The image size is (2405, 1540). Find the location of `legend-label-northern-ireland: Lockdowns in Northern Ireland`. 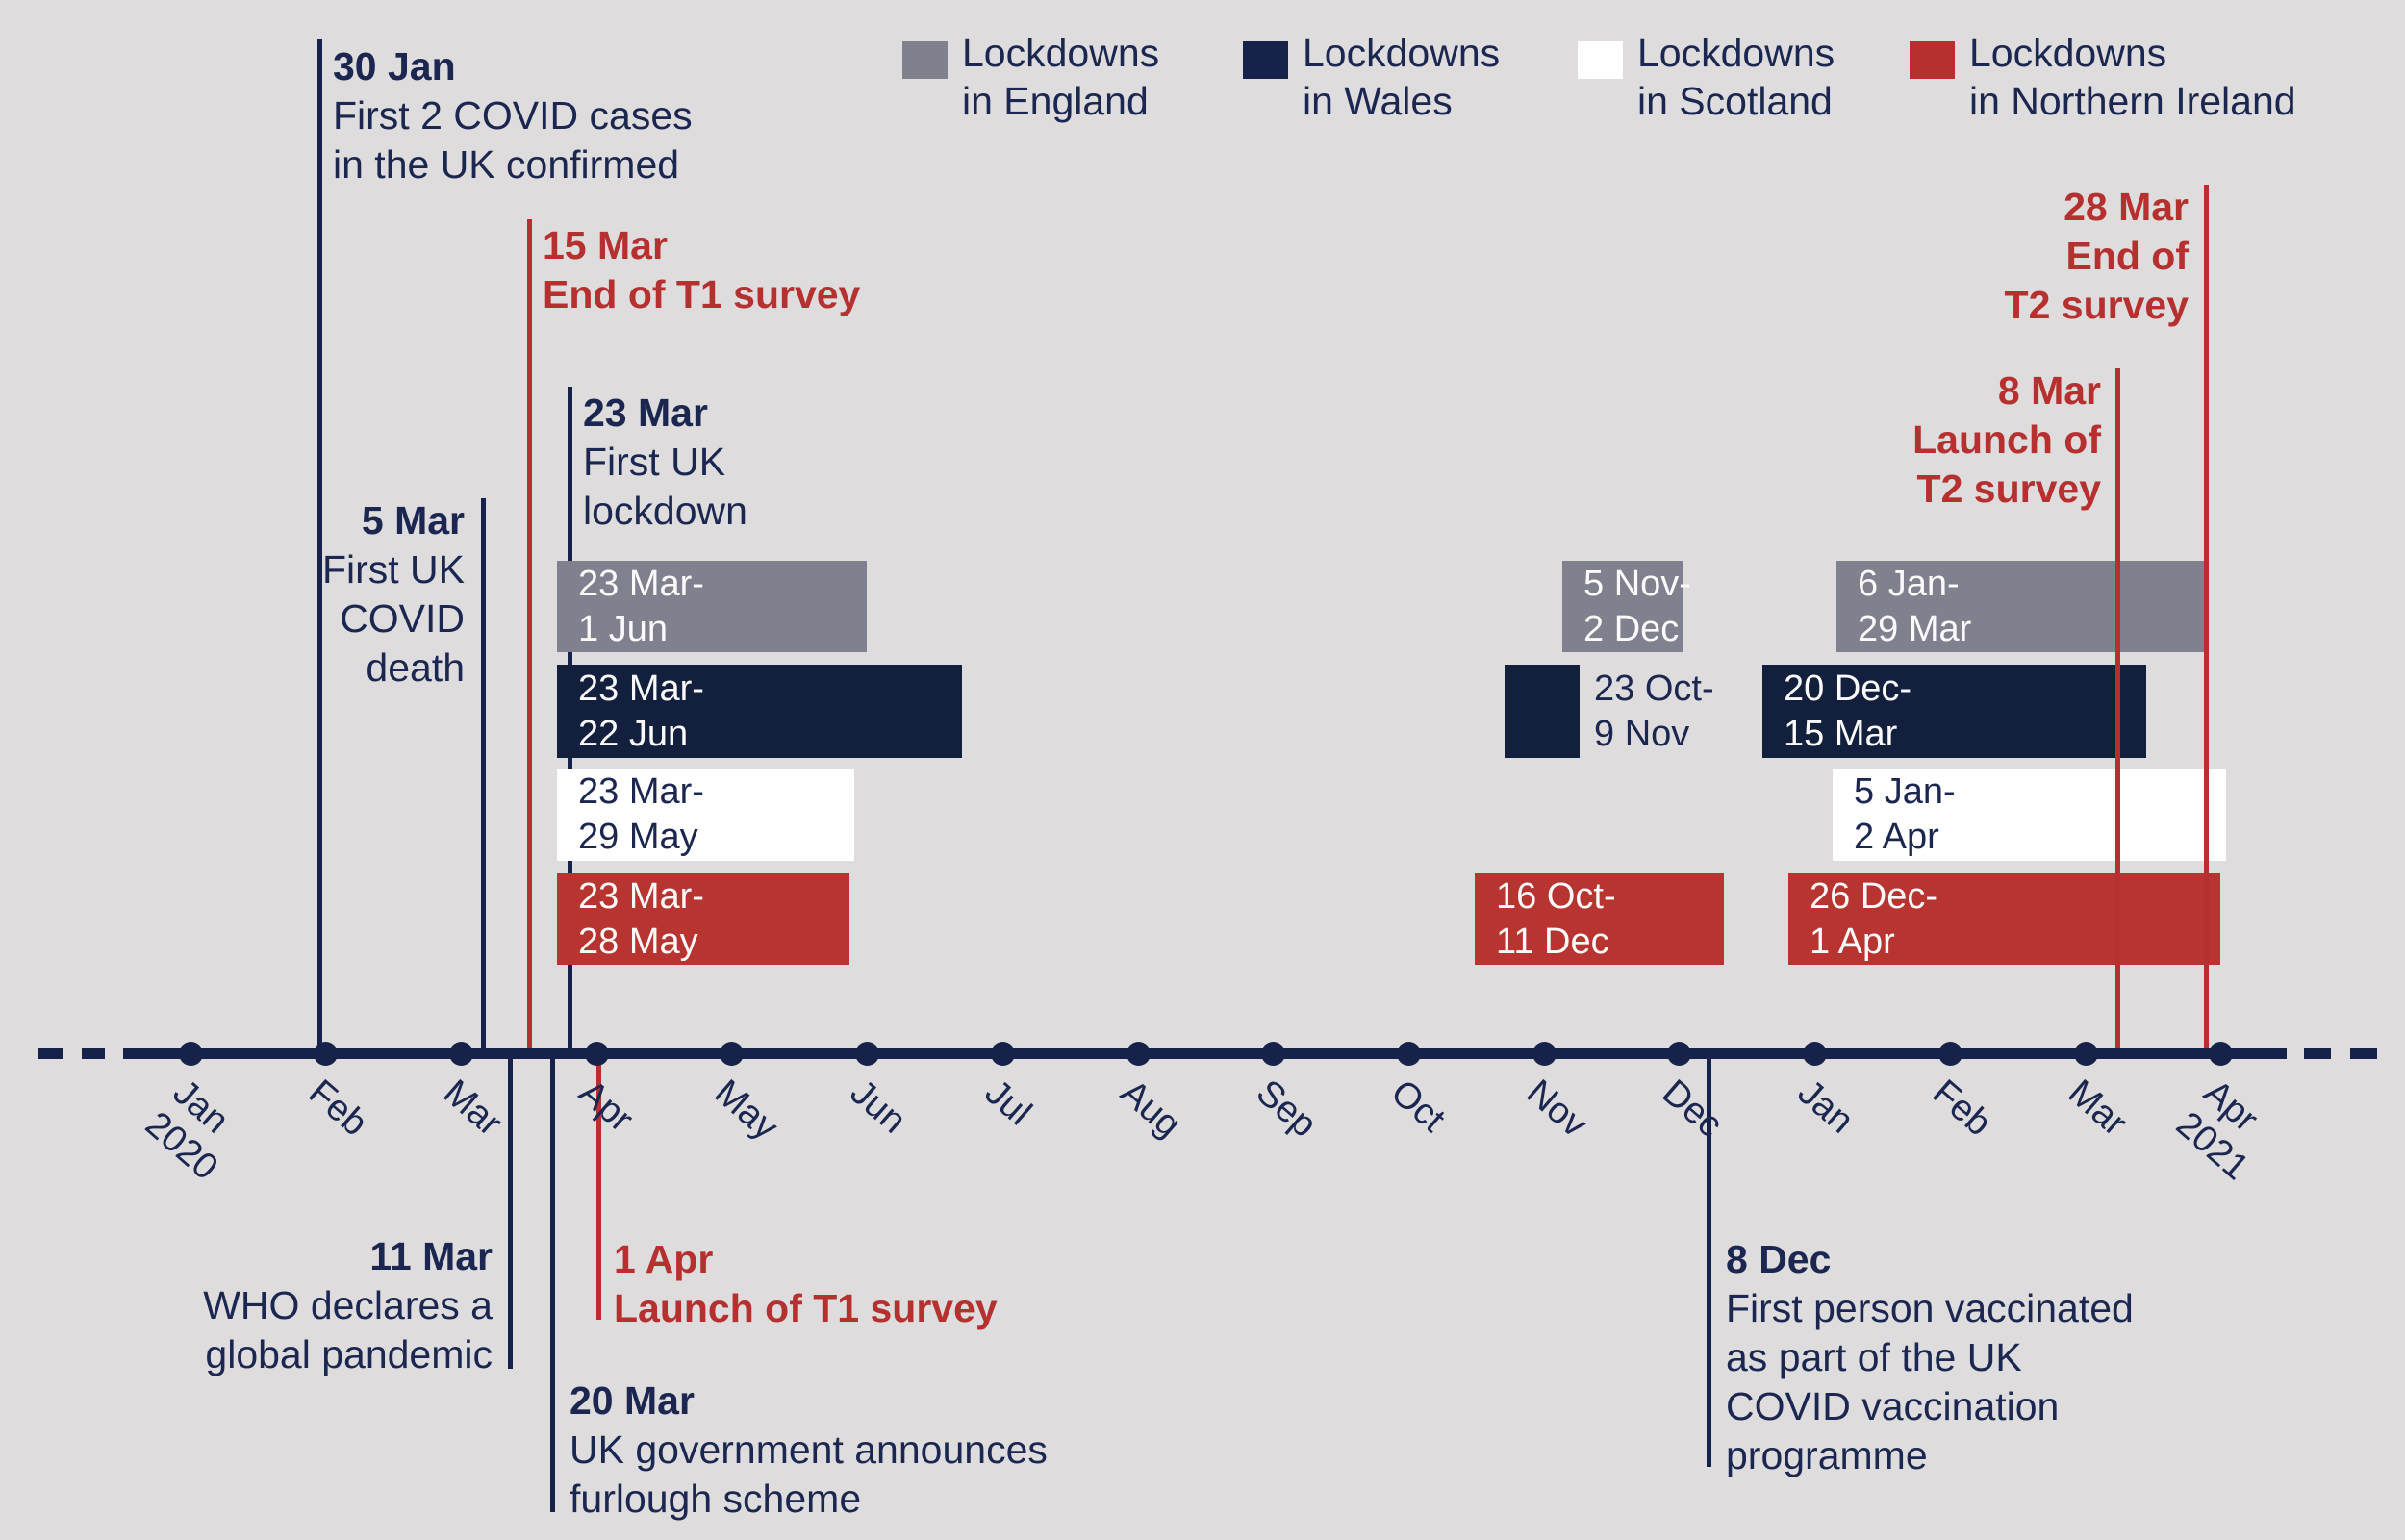

legend-label-northern-ireland: Lockdowns in Northern Ireland is located at coordinates (2132, 77).